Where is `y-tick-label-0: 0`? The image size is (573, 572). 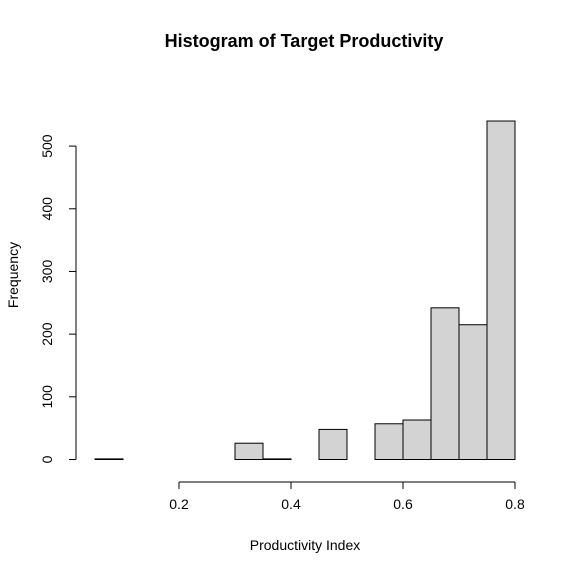 y-tick-label-0: 0 is located at coordinates (47, 459).